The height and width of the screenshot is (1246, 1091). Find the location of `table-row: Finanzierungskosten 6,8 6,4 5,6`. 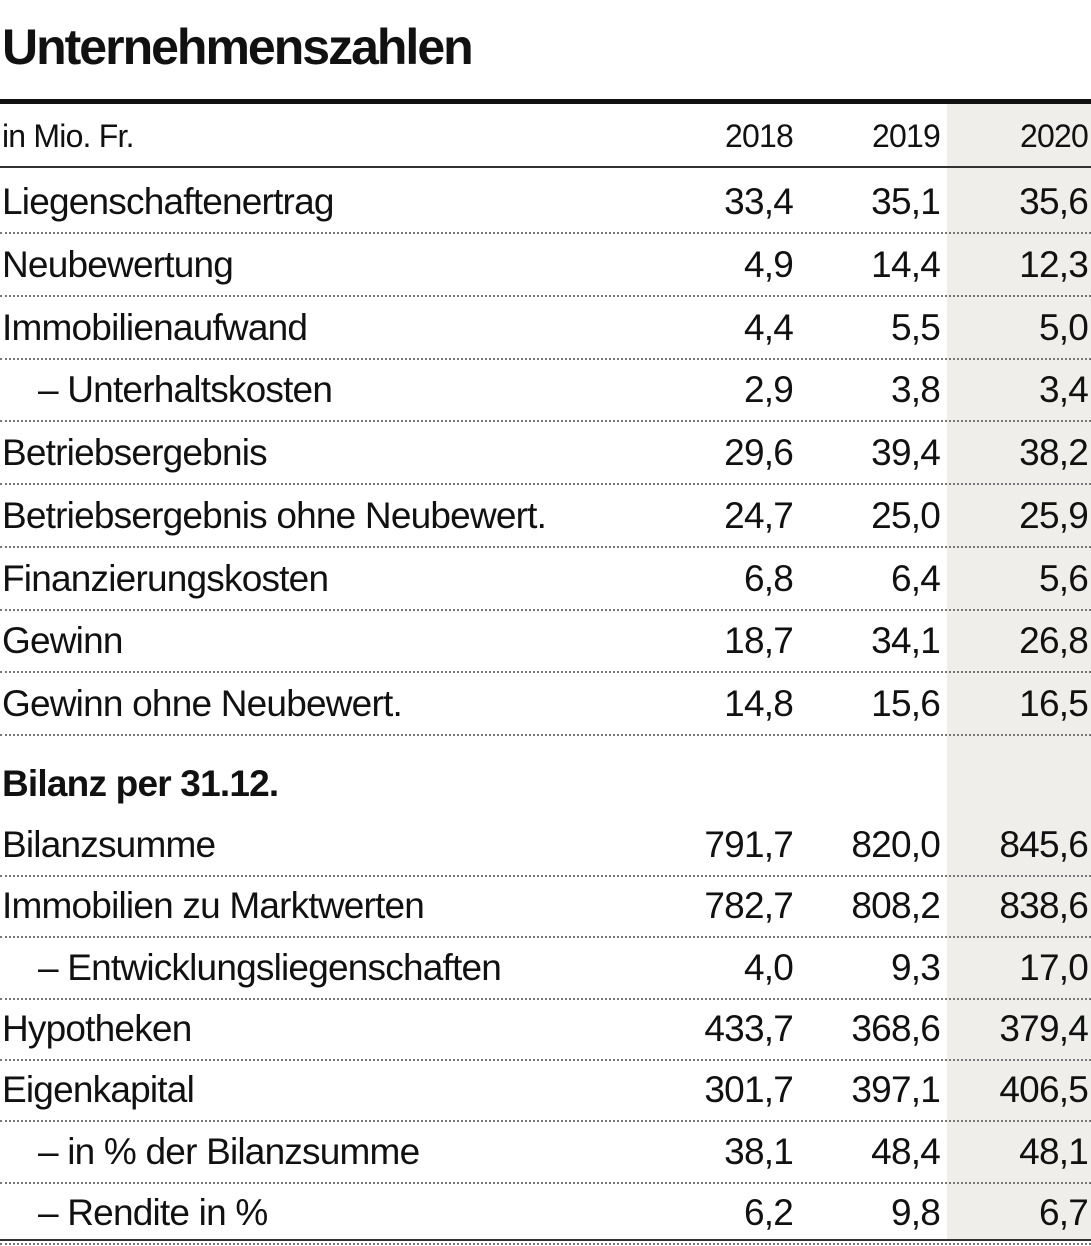

table-row: Finanzierungskosten 6,8 6,4 5,6 is located at coordinates (545, 580).